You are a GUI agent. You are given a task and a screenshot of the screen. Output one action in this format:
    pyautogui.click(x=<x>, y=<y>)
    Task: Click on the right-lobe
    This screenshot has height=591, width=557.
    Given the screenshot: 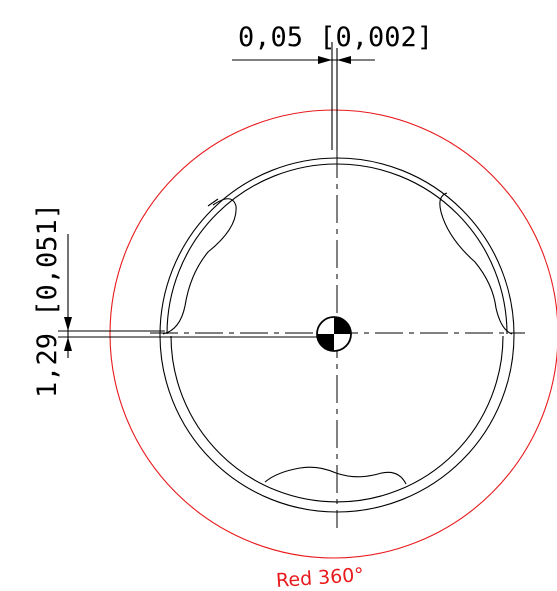 What is the action you would take?
    pyautogui.click(x=476, y=263)
    